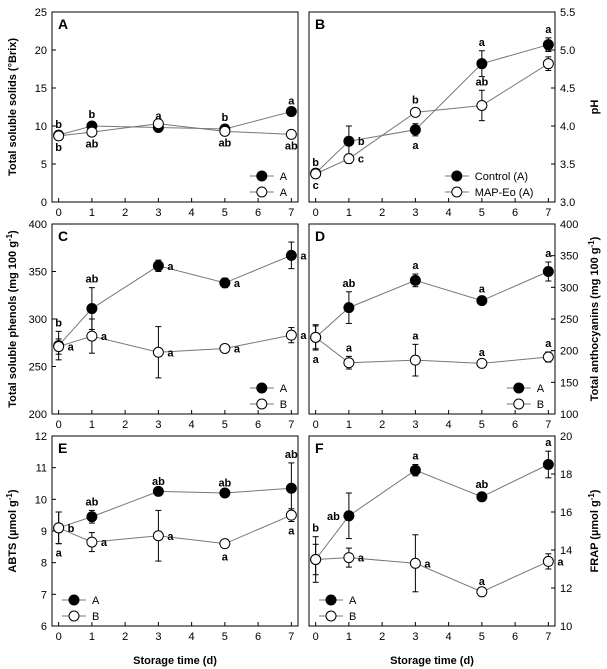 This screenshot has height=669, width=607. Describe the element at coordinates (44, 532) in the screenshot. I see `y-tick-label: 9` at that location.